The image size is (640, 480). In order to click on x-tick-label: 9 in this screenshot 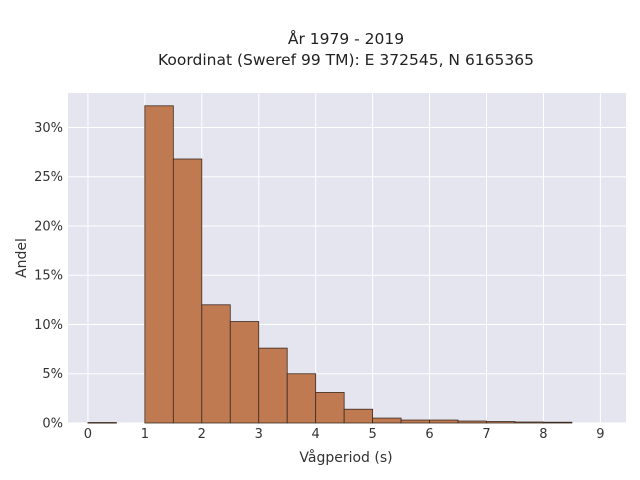, I will do `click(600, 434)`.